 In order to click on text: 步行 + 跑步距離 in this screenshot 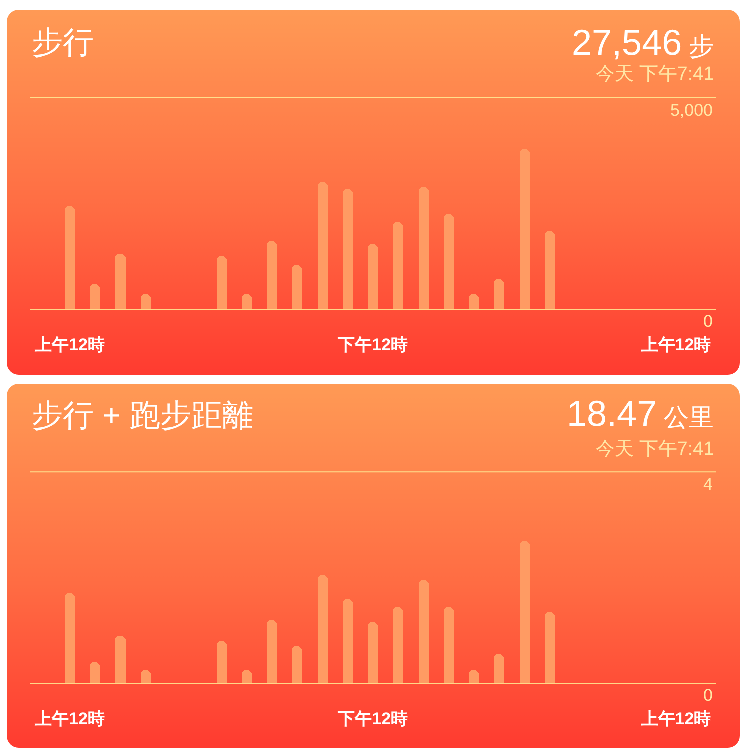, I will do `click(143, 415)`.